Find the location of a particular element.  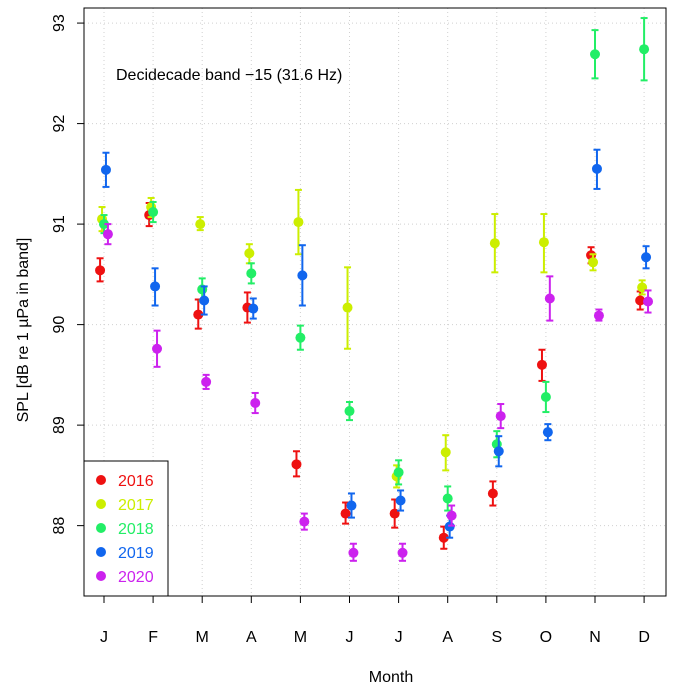

y-tick-label-1: 89 is located at coordinates (59, 425).